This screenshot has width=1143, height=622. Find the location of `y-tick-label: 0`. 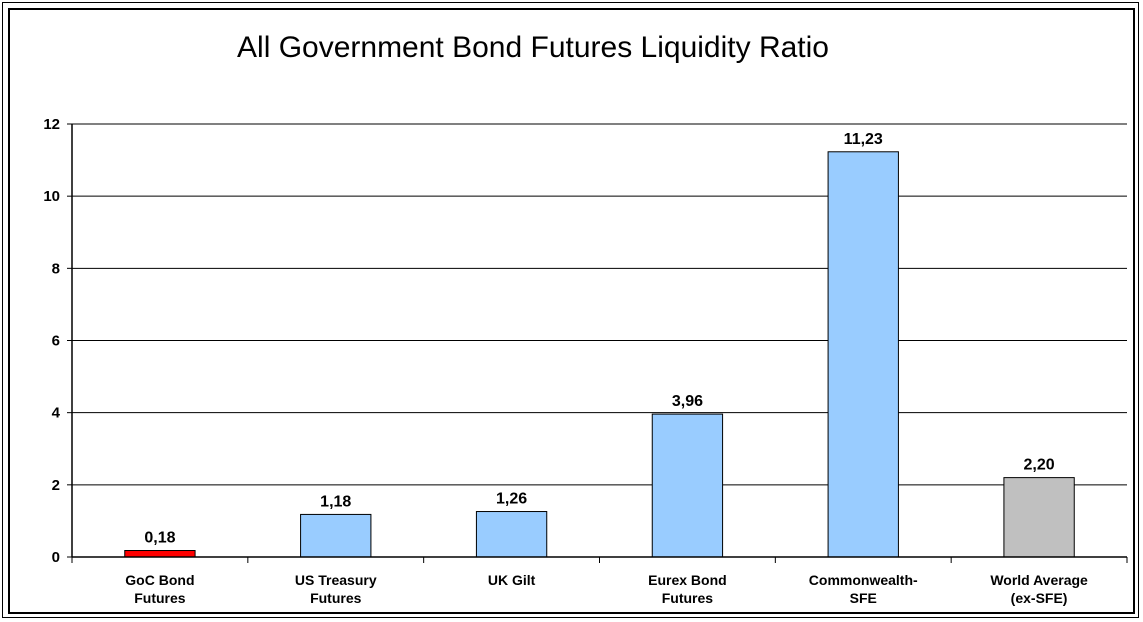

y-tick-label: 0 is located at coordinates (56, 557).